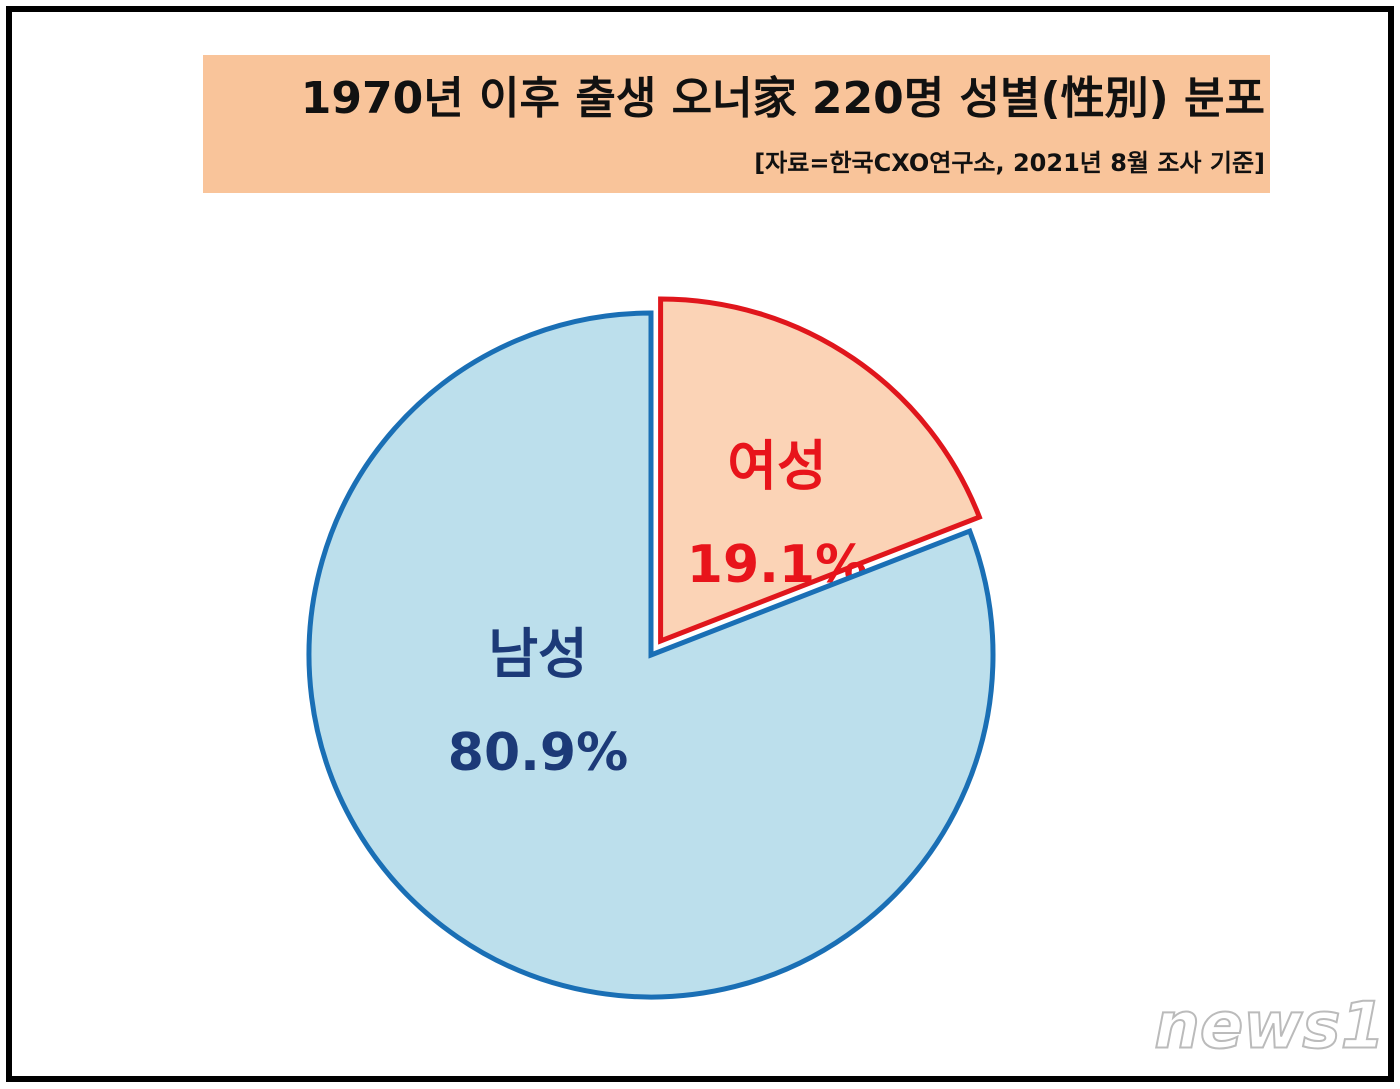 The height and width of the screenshot is (1089, 1400). I want to click on slice-label: 남성, so click(537, 654).